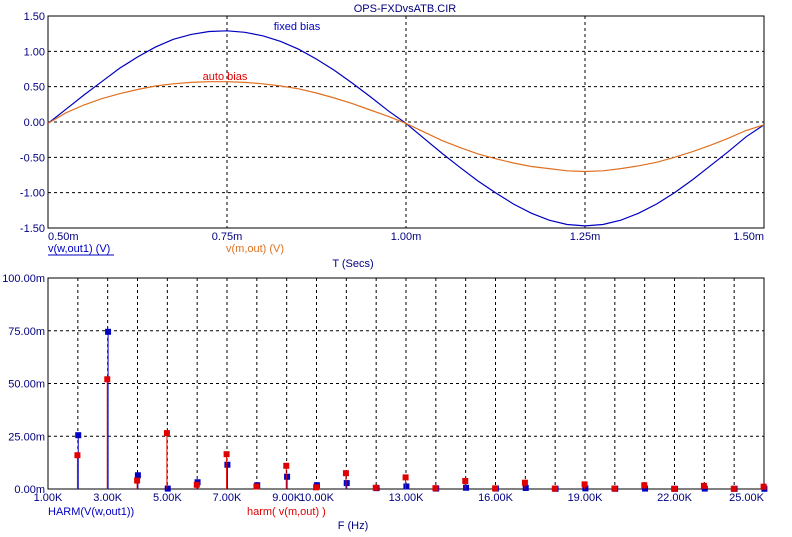  What do you see at coordinates (353, 526) in the screenshot?
I see `x-axis-label: F (Hz)` at bounding box center [353, 526].